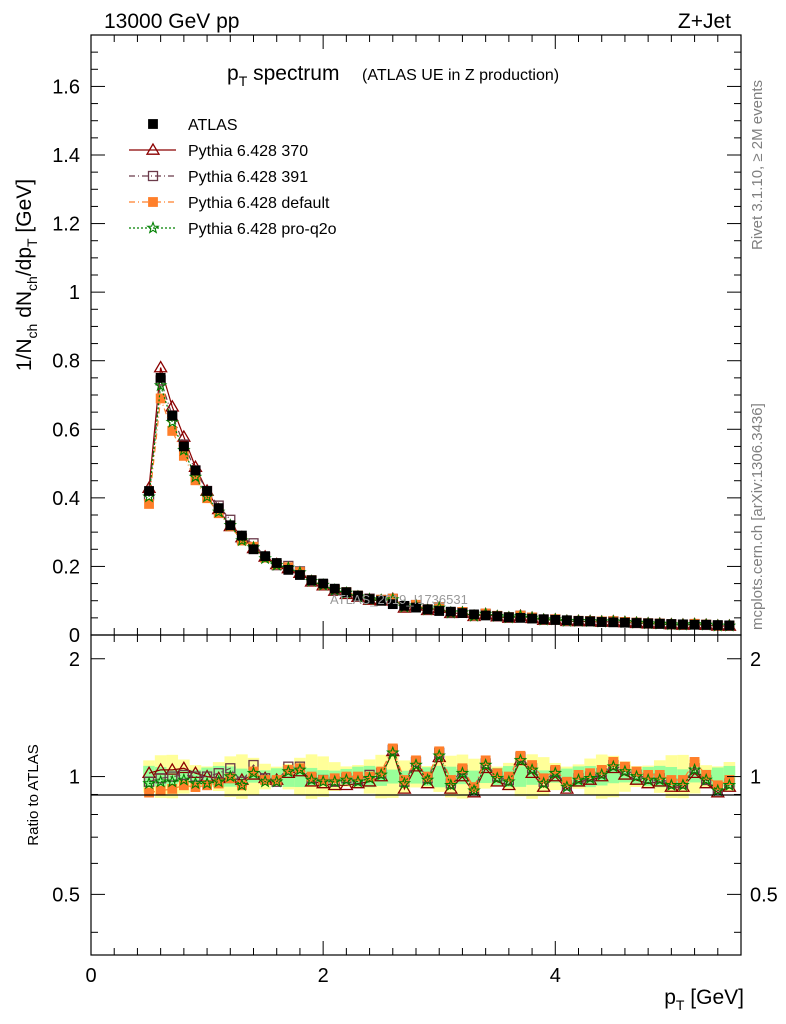 This screenshot has height=1024, width=786. What do you see at coordinates (74, 778) in the screenshot?
I see `ratio-y-tick-label: 1` at bounding box center [74, 778].